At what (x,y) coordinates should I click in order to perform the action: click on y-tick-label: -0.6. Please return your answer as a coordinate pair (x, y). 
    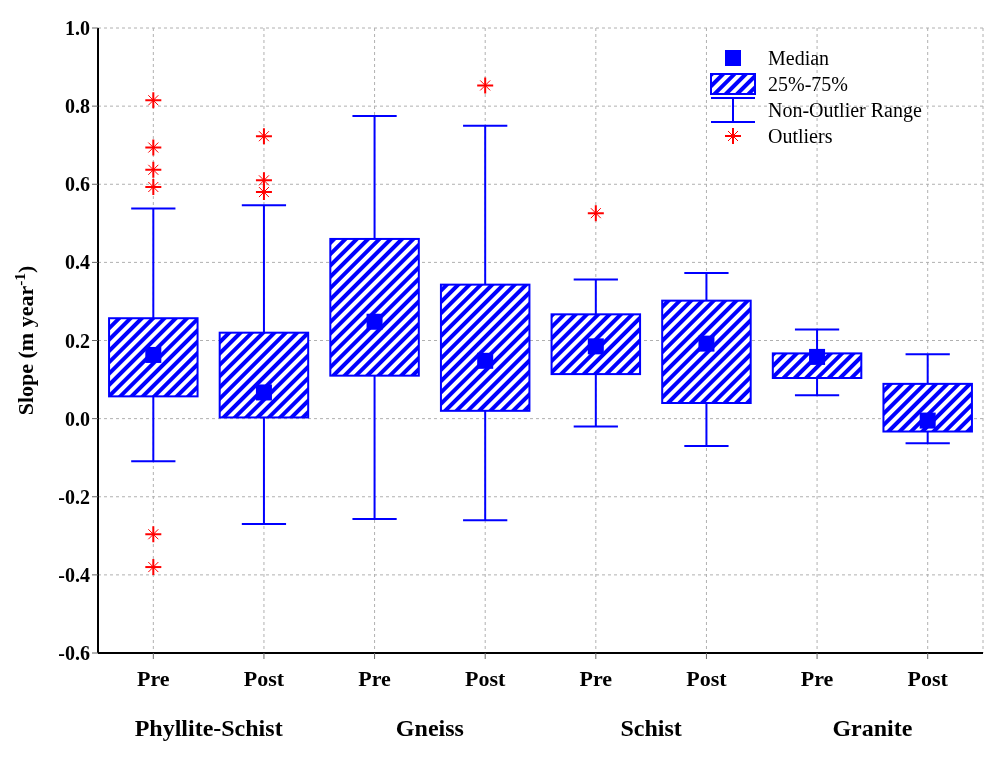
    Looking at the image, I should click on (74, 653).